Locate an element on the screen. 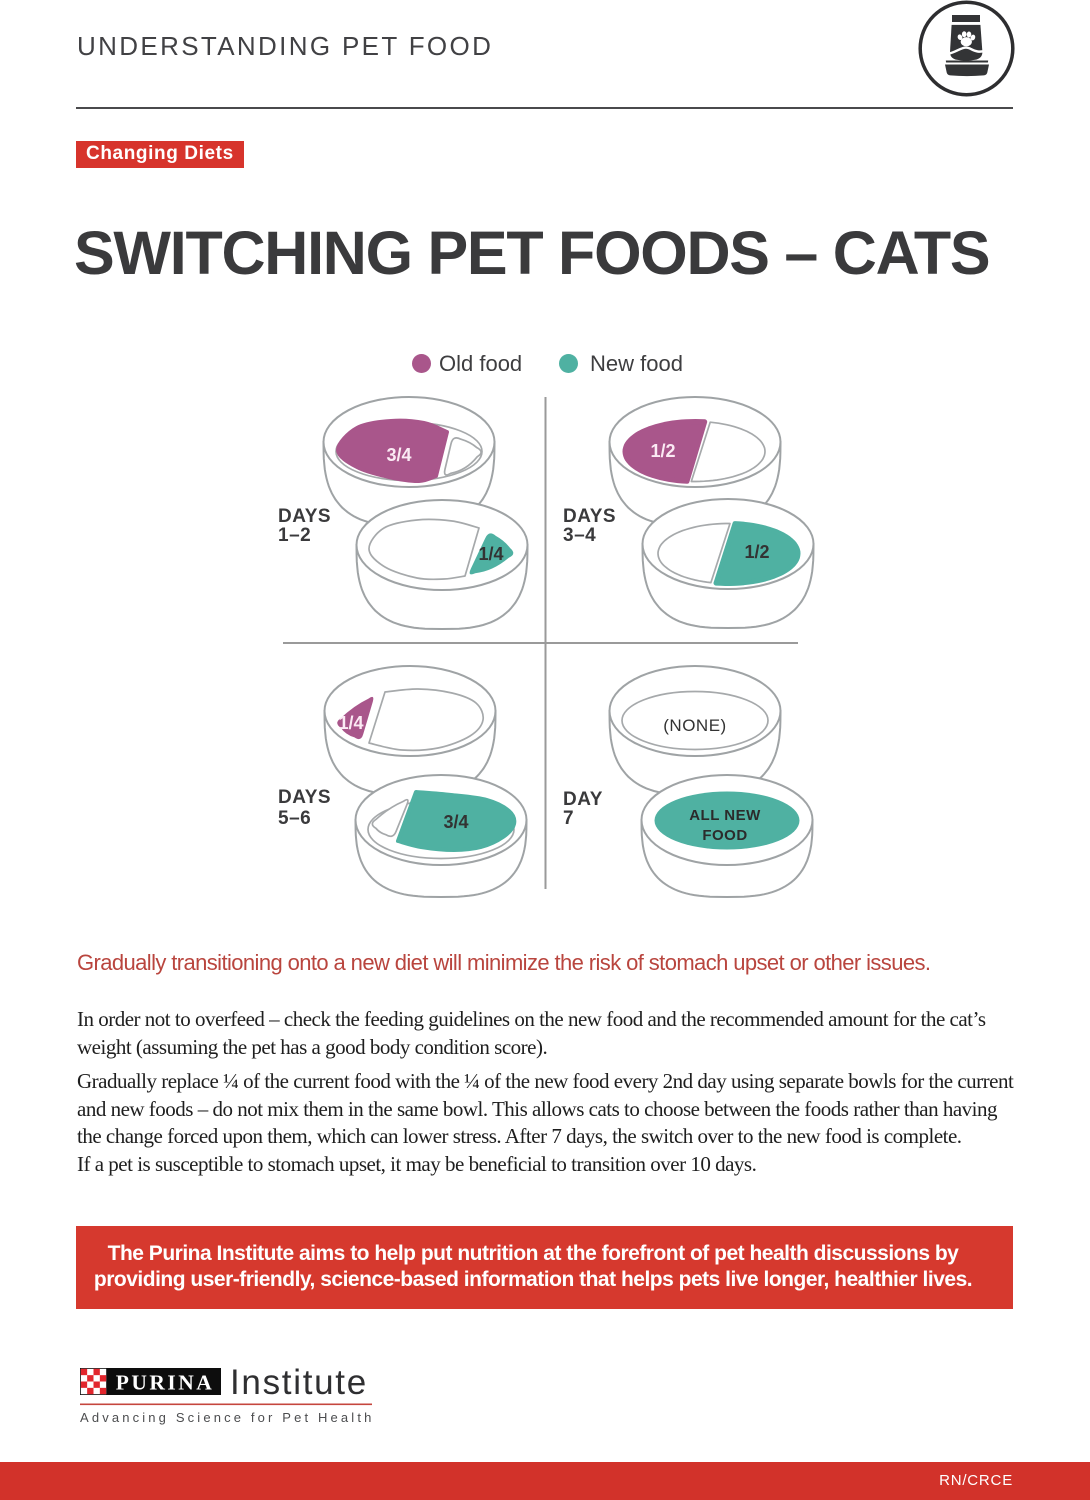 Image resolution: width=1090 pixels, height=1500 pixels. svg-text: 7 is located at coordinates (568, 818).